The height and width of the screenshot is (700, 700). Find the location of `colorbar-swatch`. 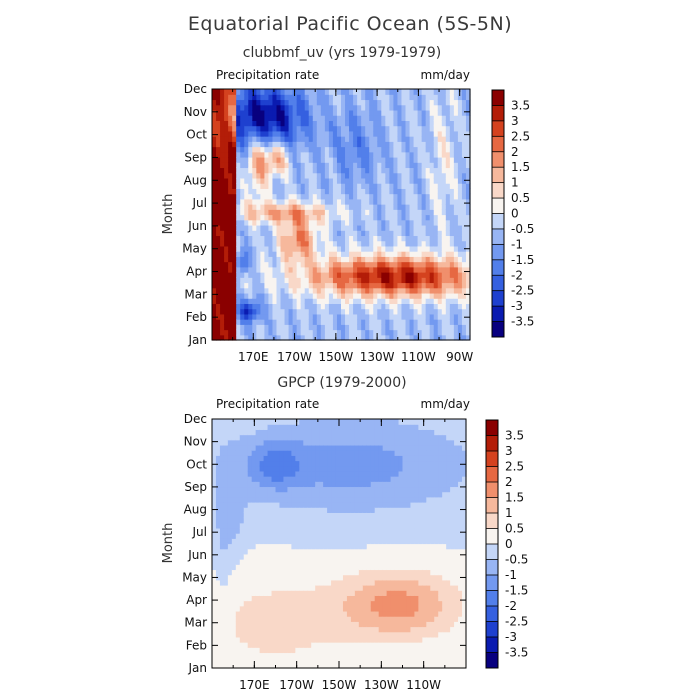

colorbar-swatch is located at coordinates (498, 175).